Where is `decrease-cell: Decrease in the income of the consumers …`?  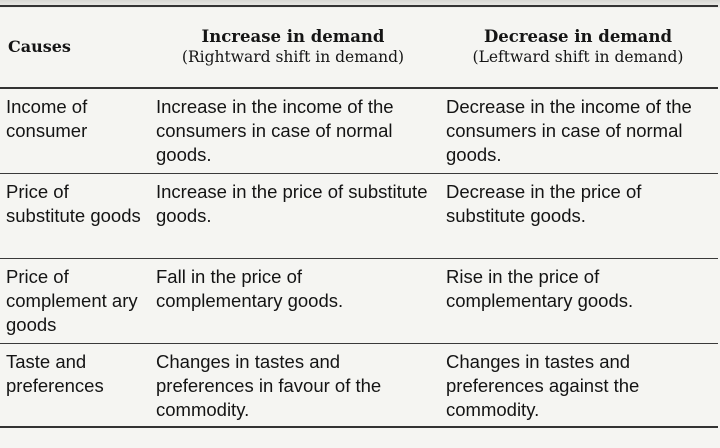 decrease-cell: Decrease in the income of the consumers … is located at coordinates (578, 131).